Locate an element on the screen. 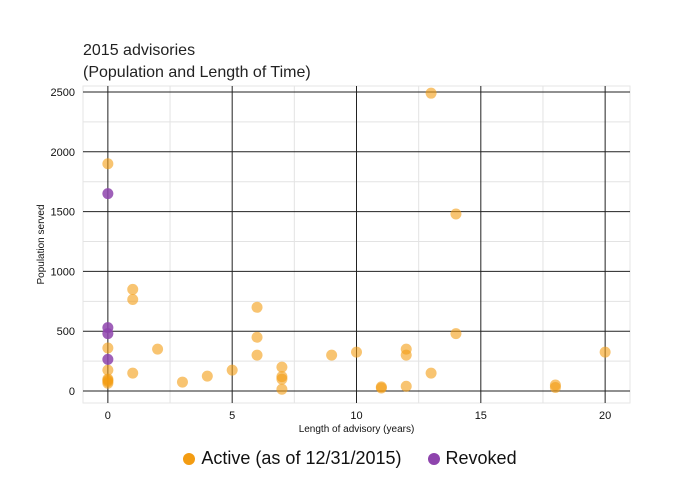  x-tick-label: 20 is located at coordinates (605, 416).